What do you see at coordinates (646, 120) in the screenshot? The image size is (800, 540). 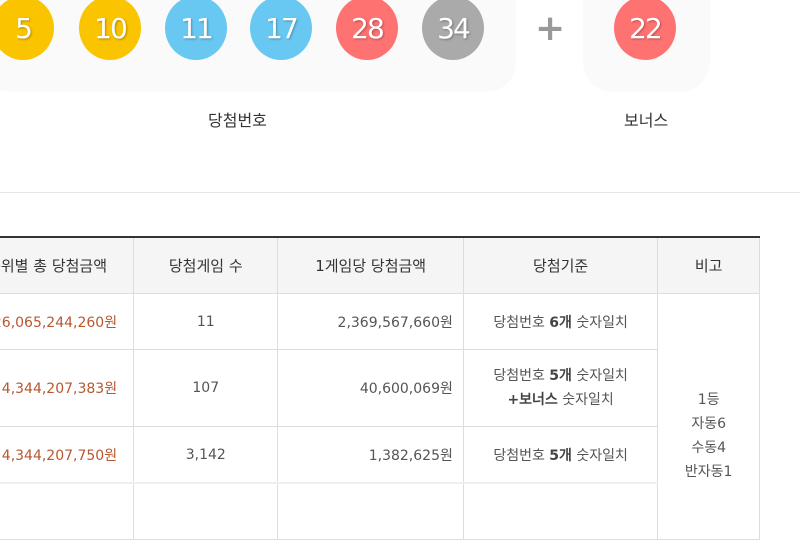 I see `bonus-label: 보너스` at bounding box center [646, 120].